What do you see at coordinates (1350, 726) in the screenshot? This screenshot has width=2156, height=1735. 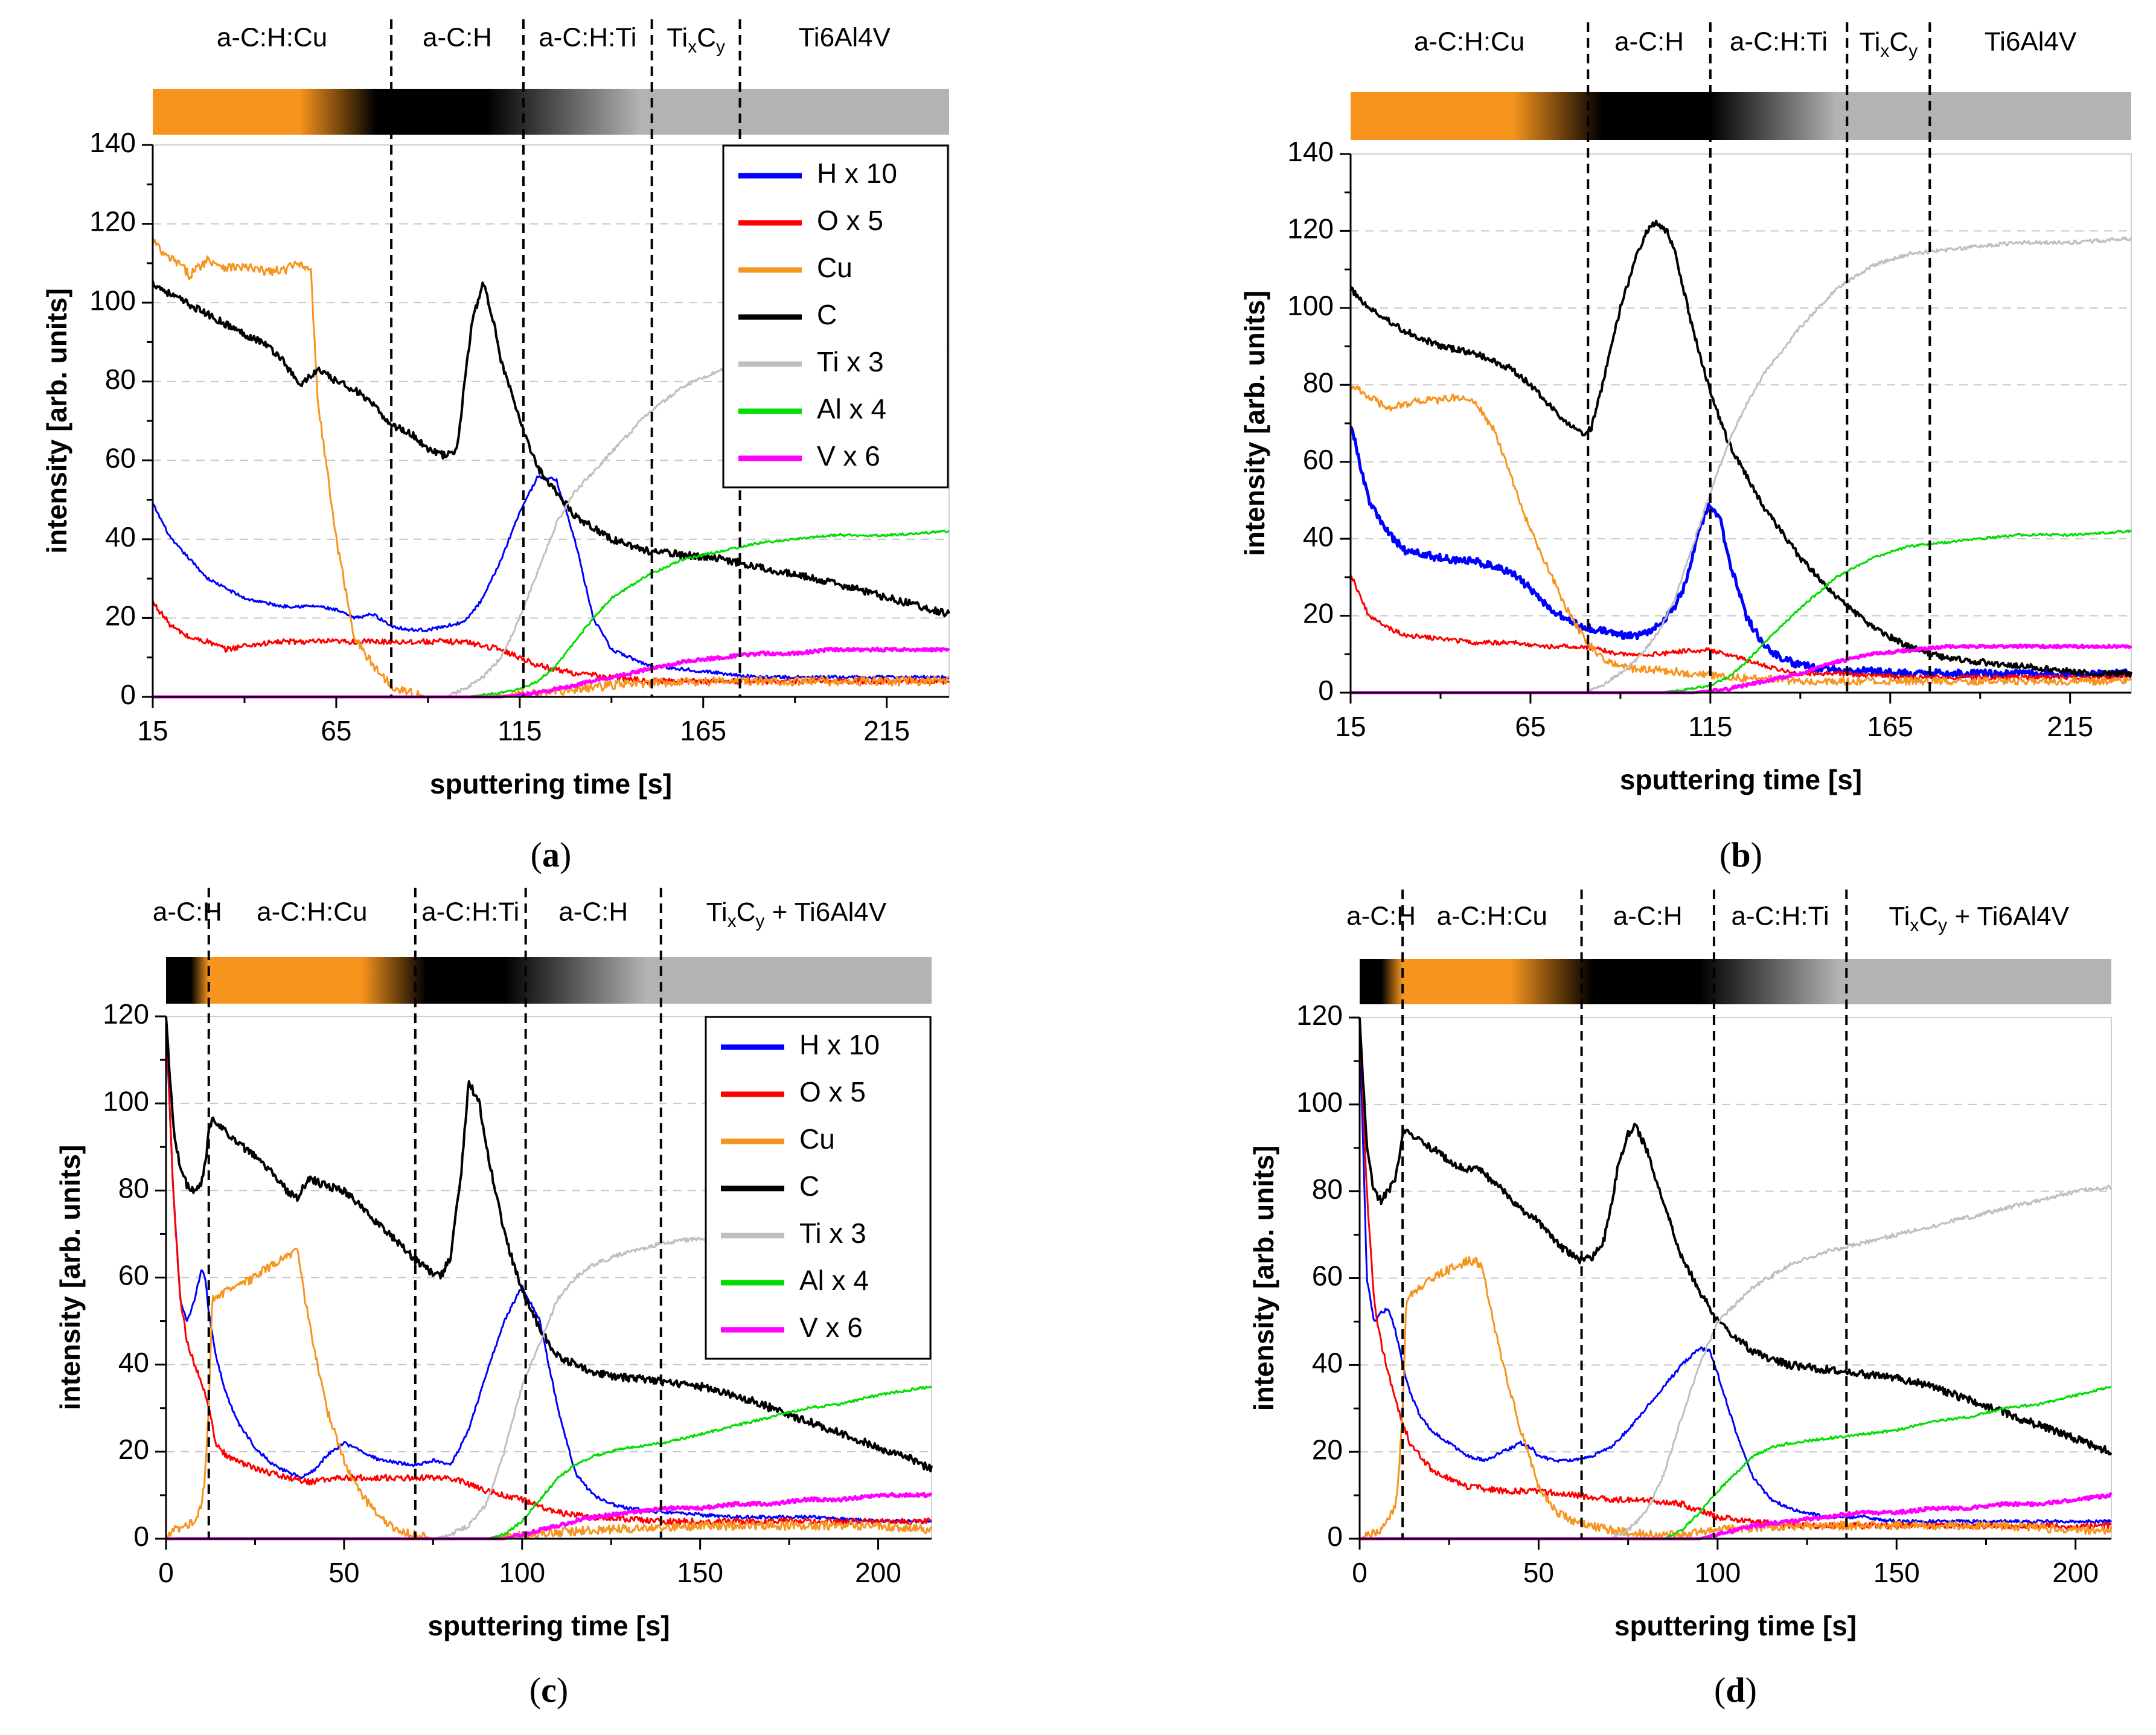 I see `x-tick-label: 15` at bounding box center [1350, 726].